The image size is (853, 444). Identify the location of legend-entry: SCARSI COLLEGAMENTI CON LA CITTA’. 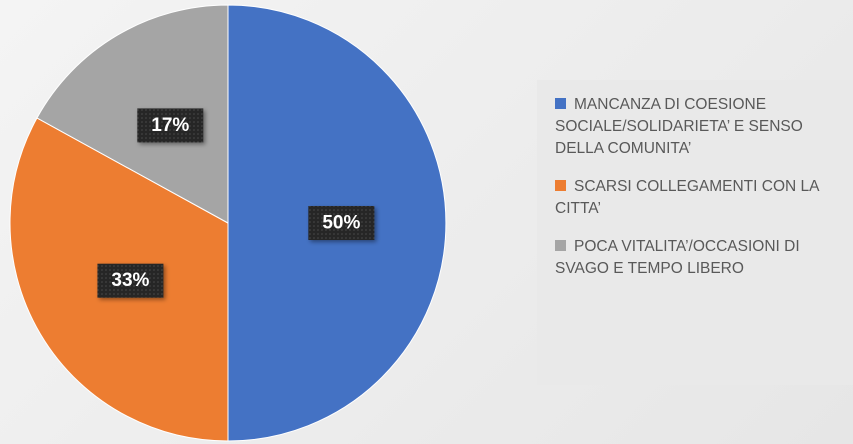
(703, 198).